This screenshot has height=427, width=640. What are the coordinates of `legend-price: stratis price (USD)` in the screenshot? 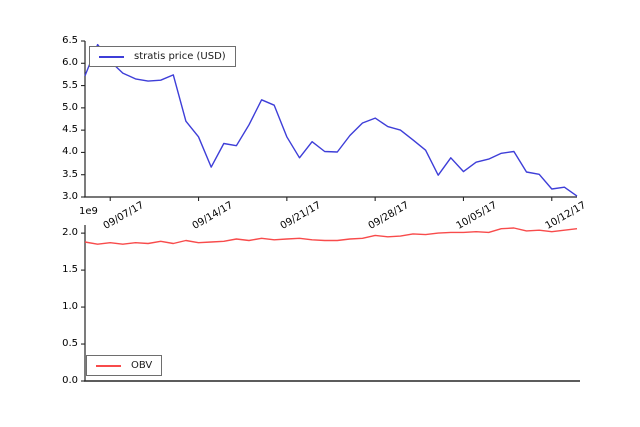 It's located at (162, 56).